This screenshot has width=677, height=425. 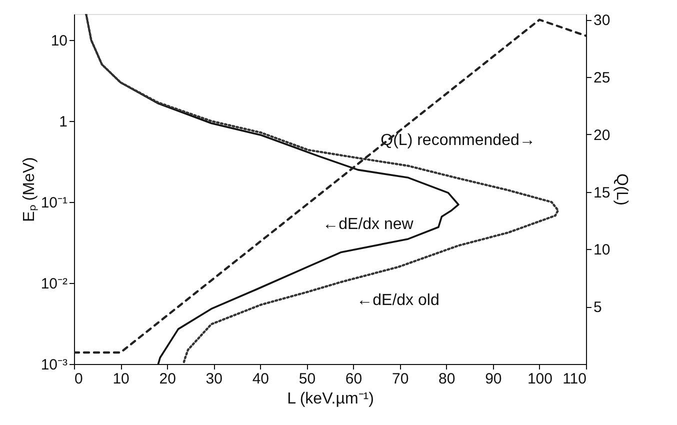 What do you see at coordinates (167, 379) in the screenshot?
I see `x-tick-label: 20` at bounding box center [167, 379].